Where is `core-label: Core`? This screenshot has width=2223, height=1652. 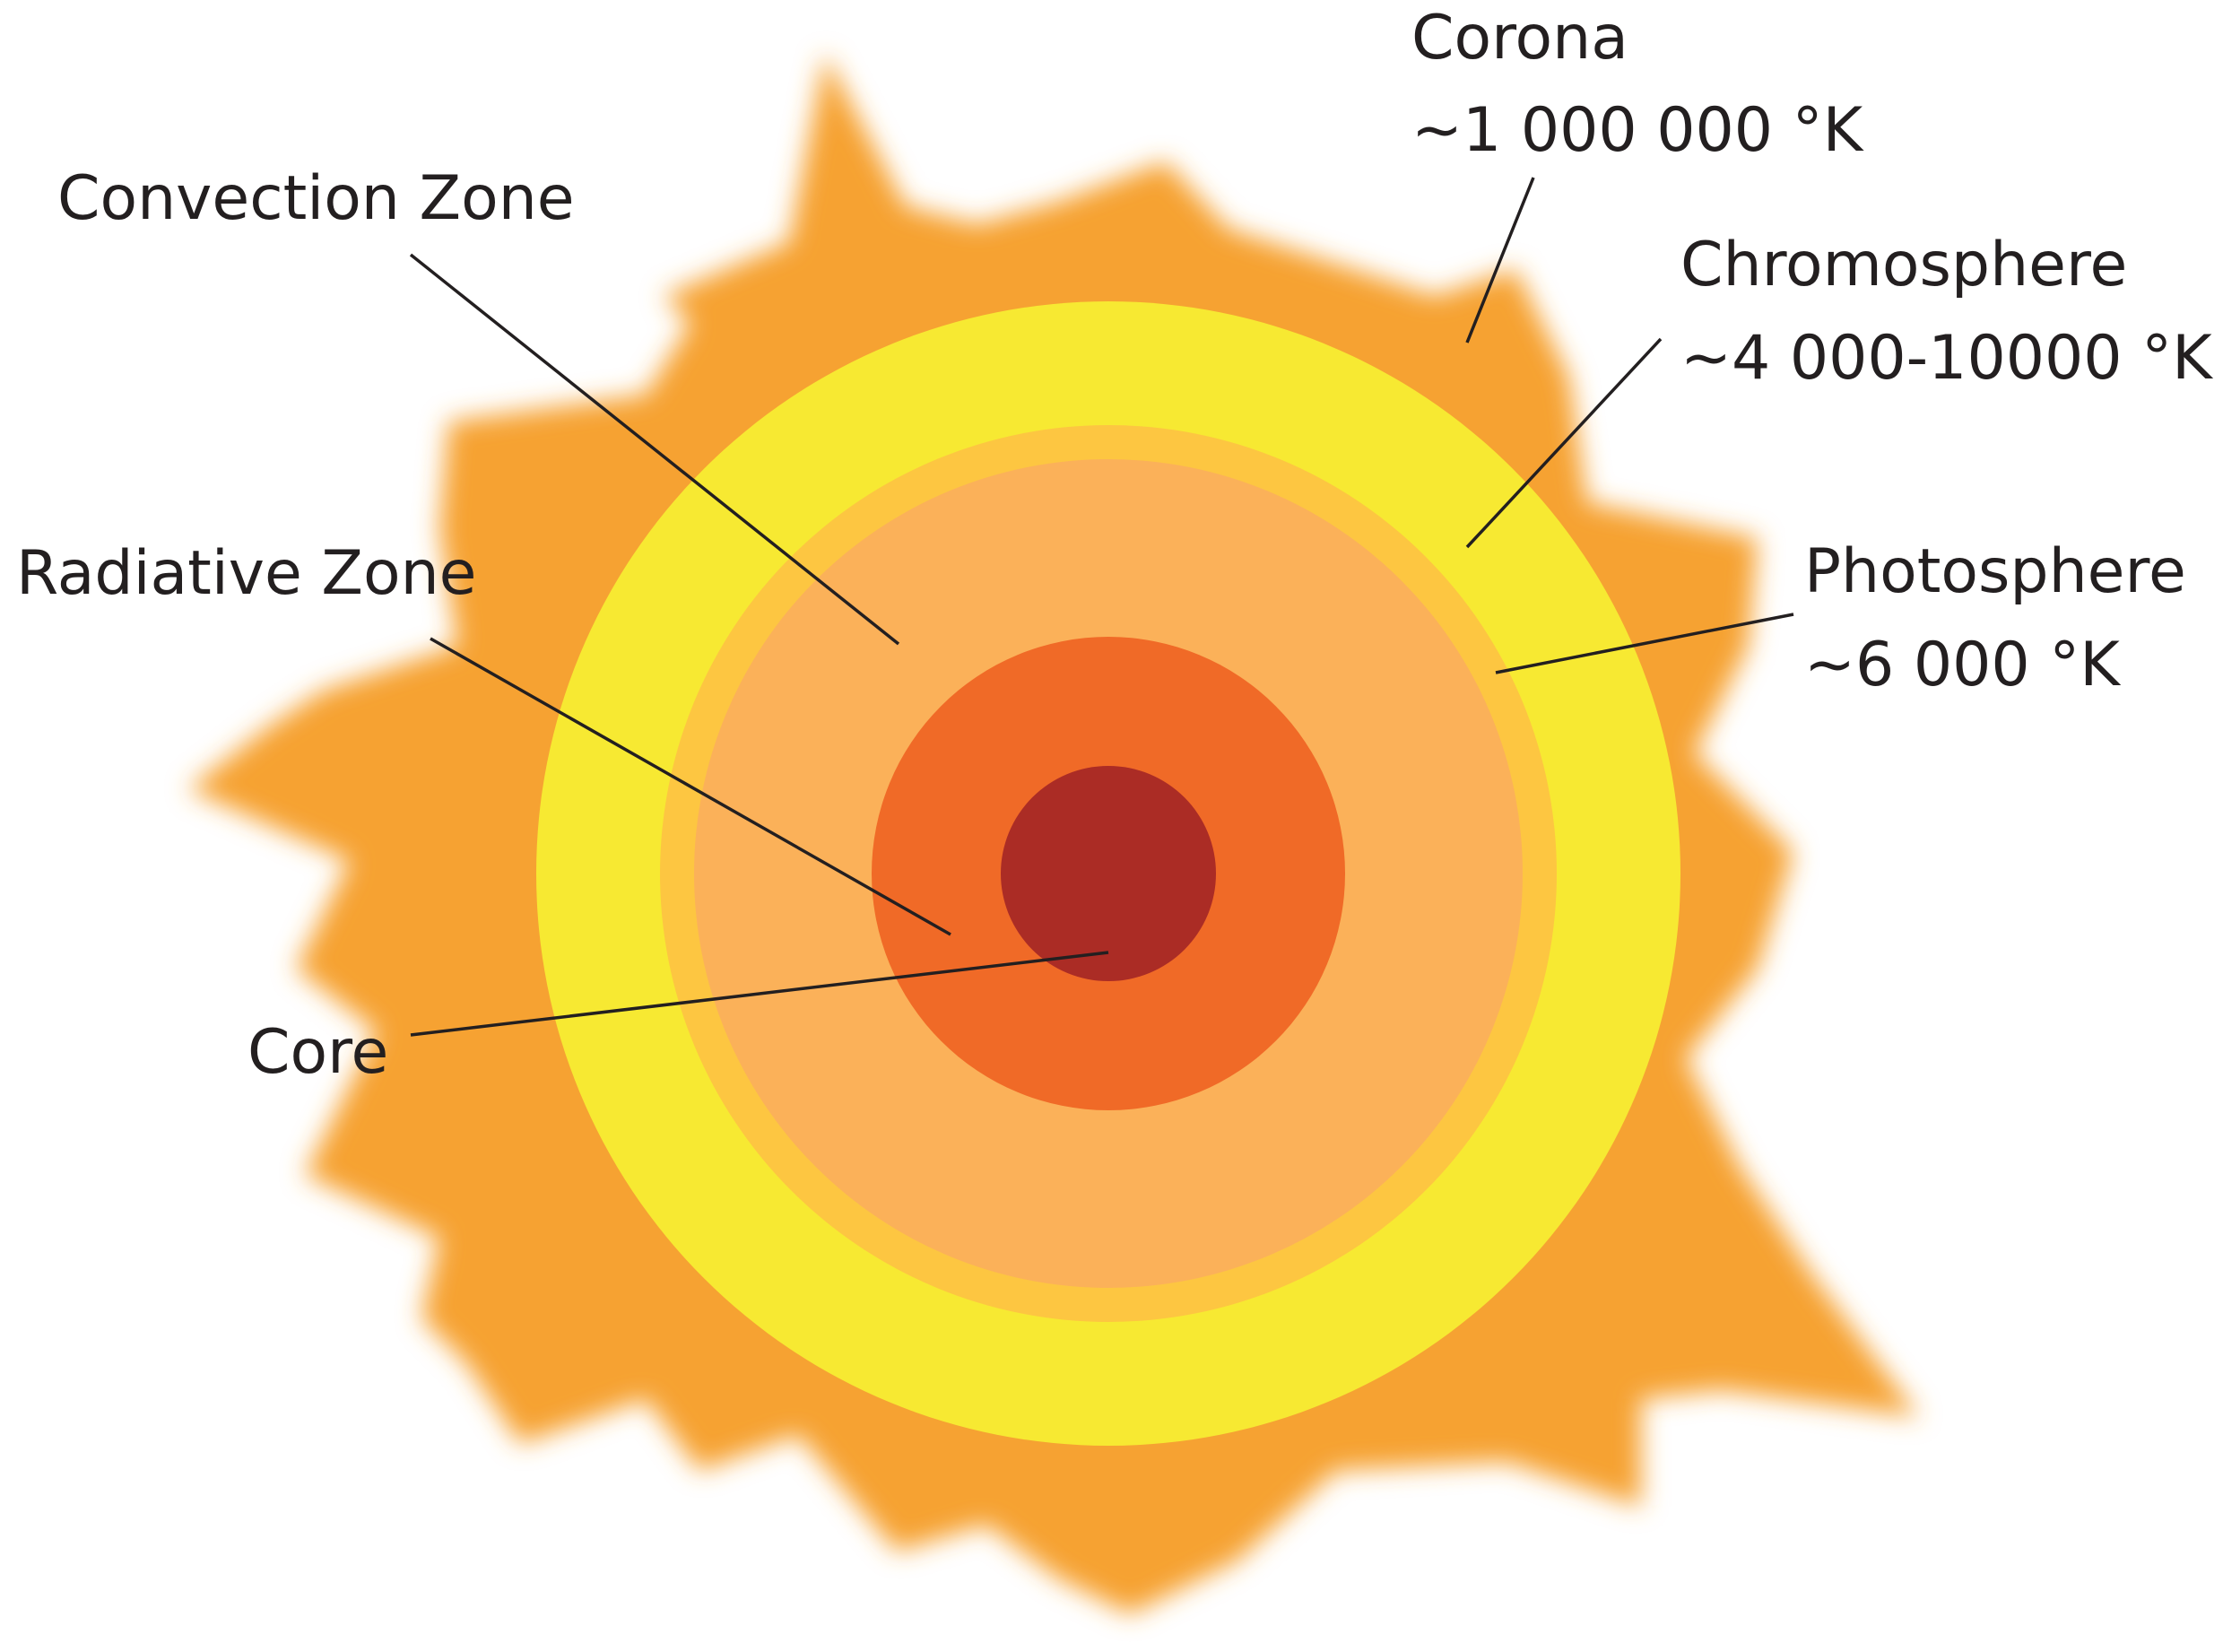
core-label: Core is located at coordinates (317, 1052).